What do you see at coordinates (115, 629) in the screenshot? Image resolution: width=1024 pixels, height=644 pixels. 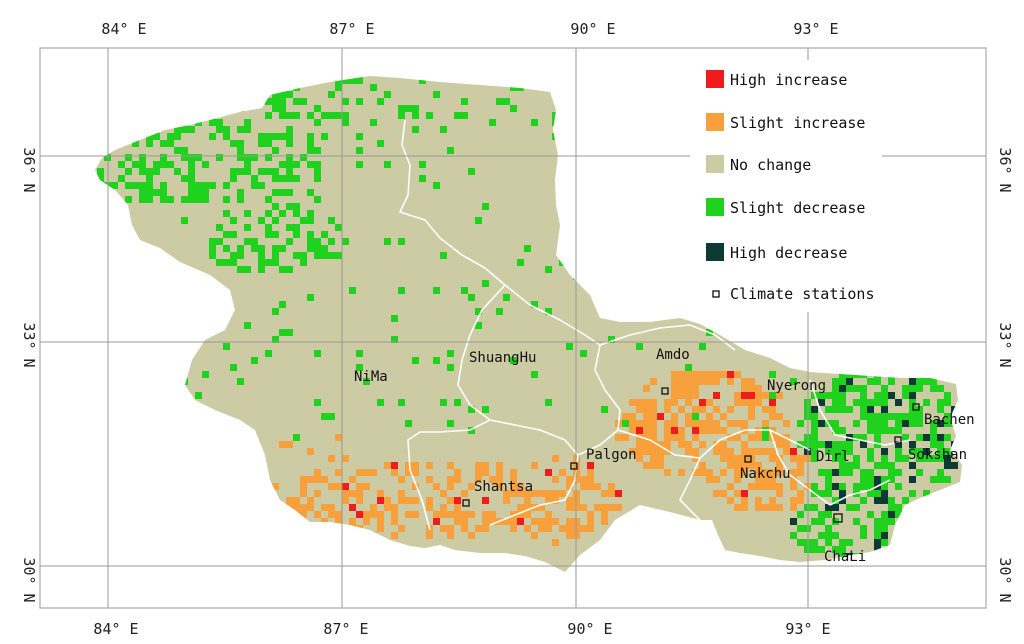 I see `lon-label-84-bottom: 84° E` at bounding box center [115, 629].